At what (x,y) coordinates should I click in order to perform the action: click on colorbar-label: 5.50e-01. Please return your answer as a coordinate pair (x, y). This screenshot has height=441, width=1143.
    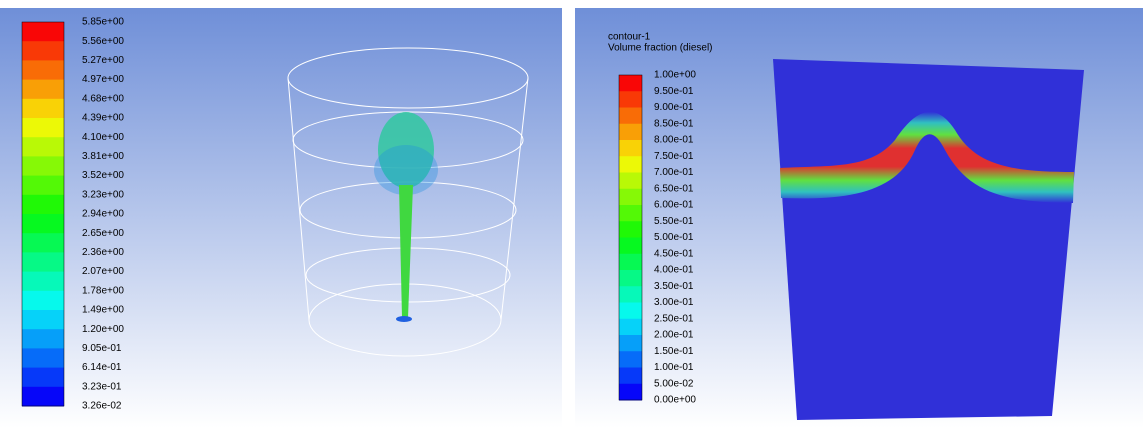
    Looking at the image, I should click on (674, 221).